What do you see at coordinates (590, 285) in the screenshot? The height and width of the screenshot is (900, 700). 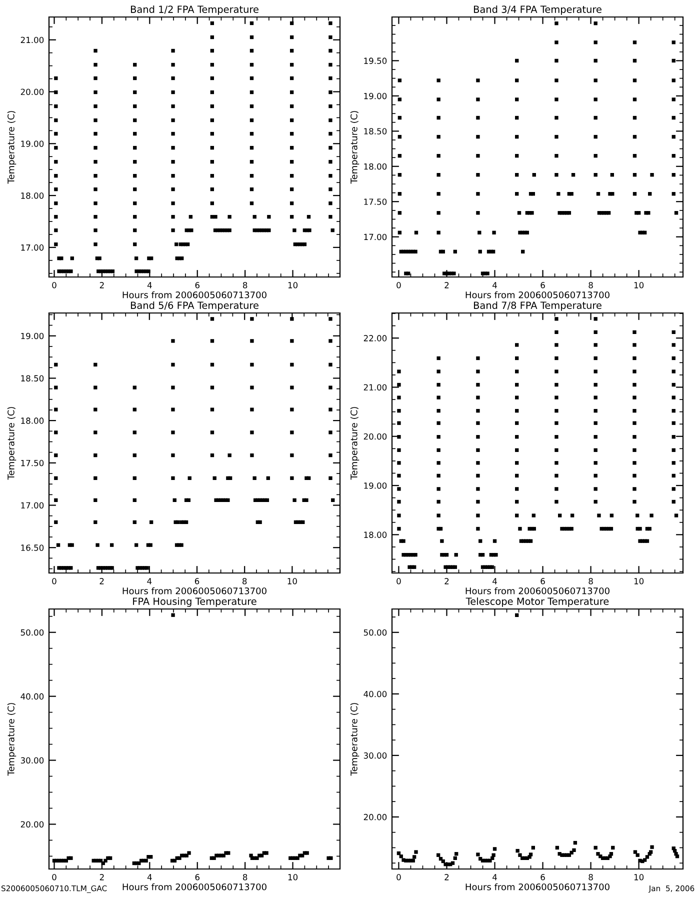 I see `x-tick-label: 8` at bounding box center [590, 285].